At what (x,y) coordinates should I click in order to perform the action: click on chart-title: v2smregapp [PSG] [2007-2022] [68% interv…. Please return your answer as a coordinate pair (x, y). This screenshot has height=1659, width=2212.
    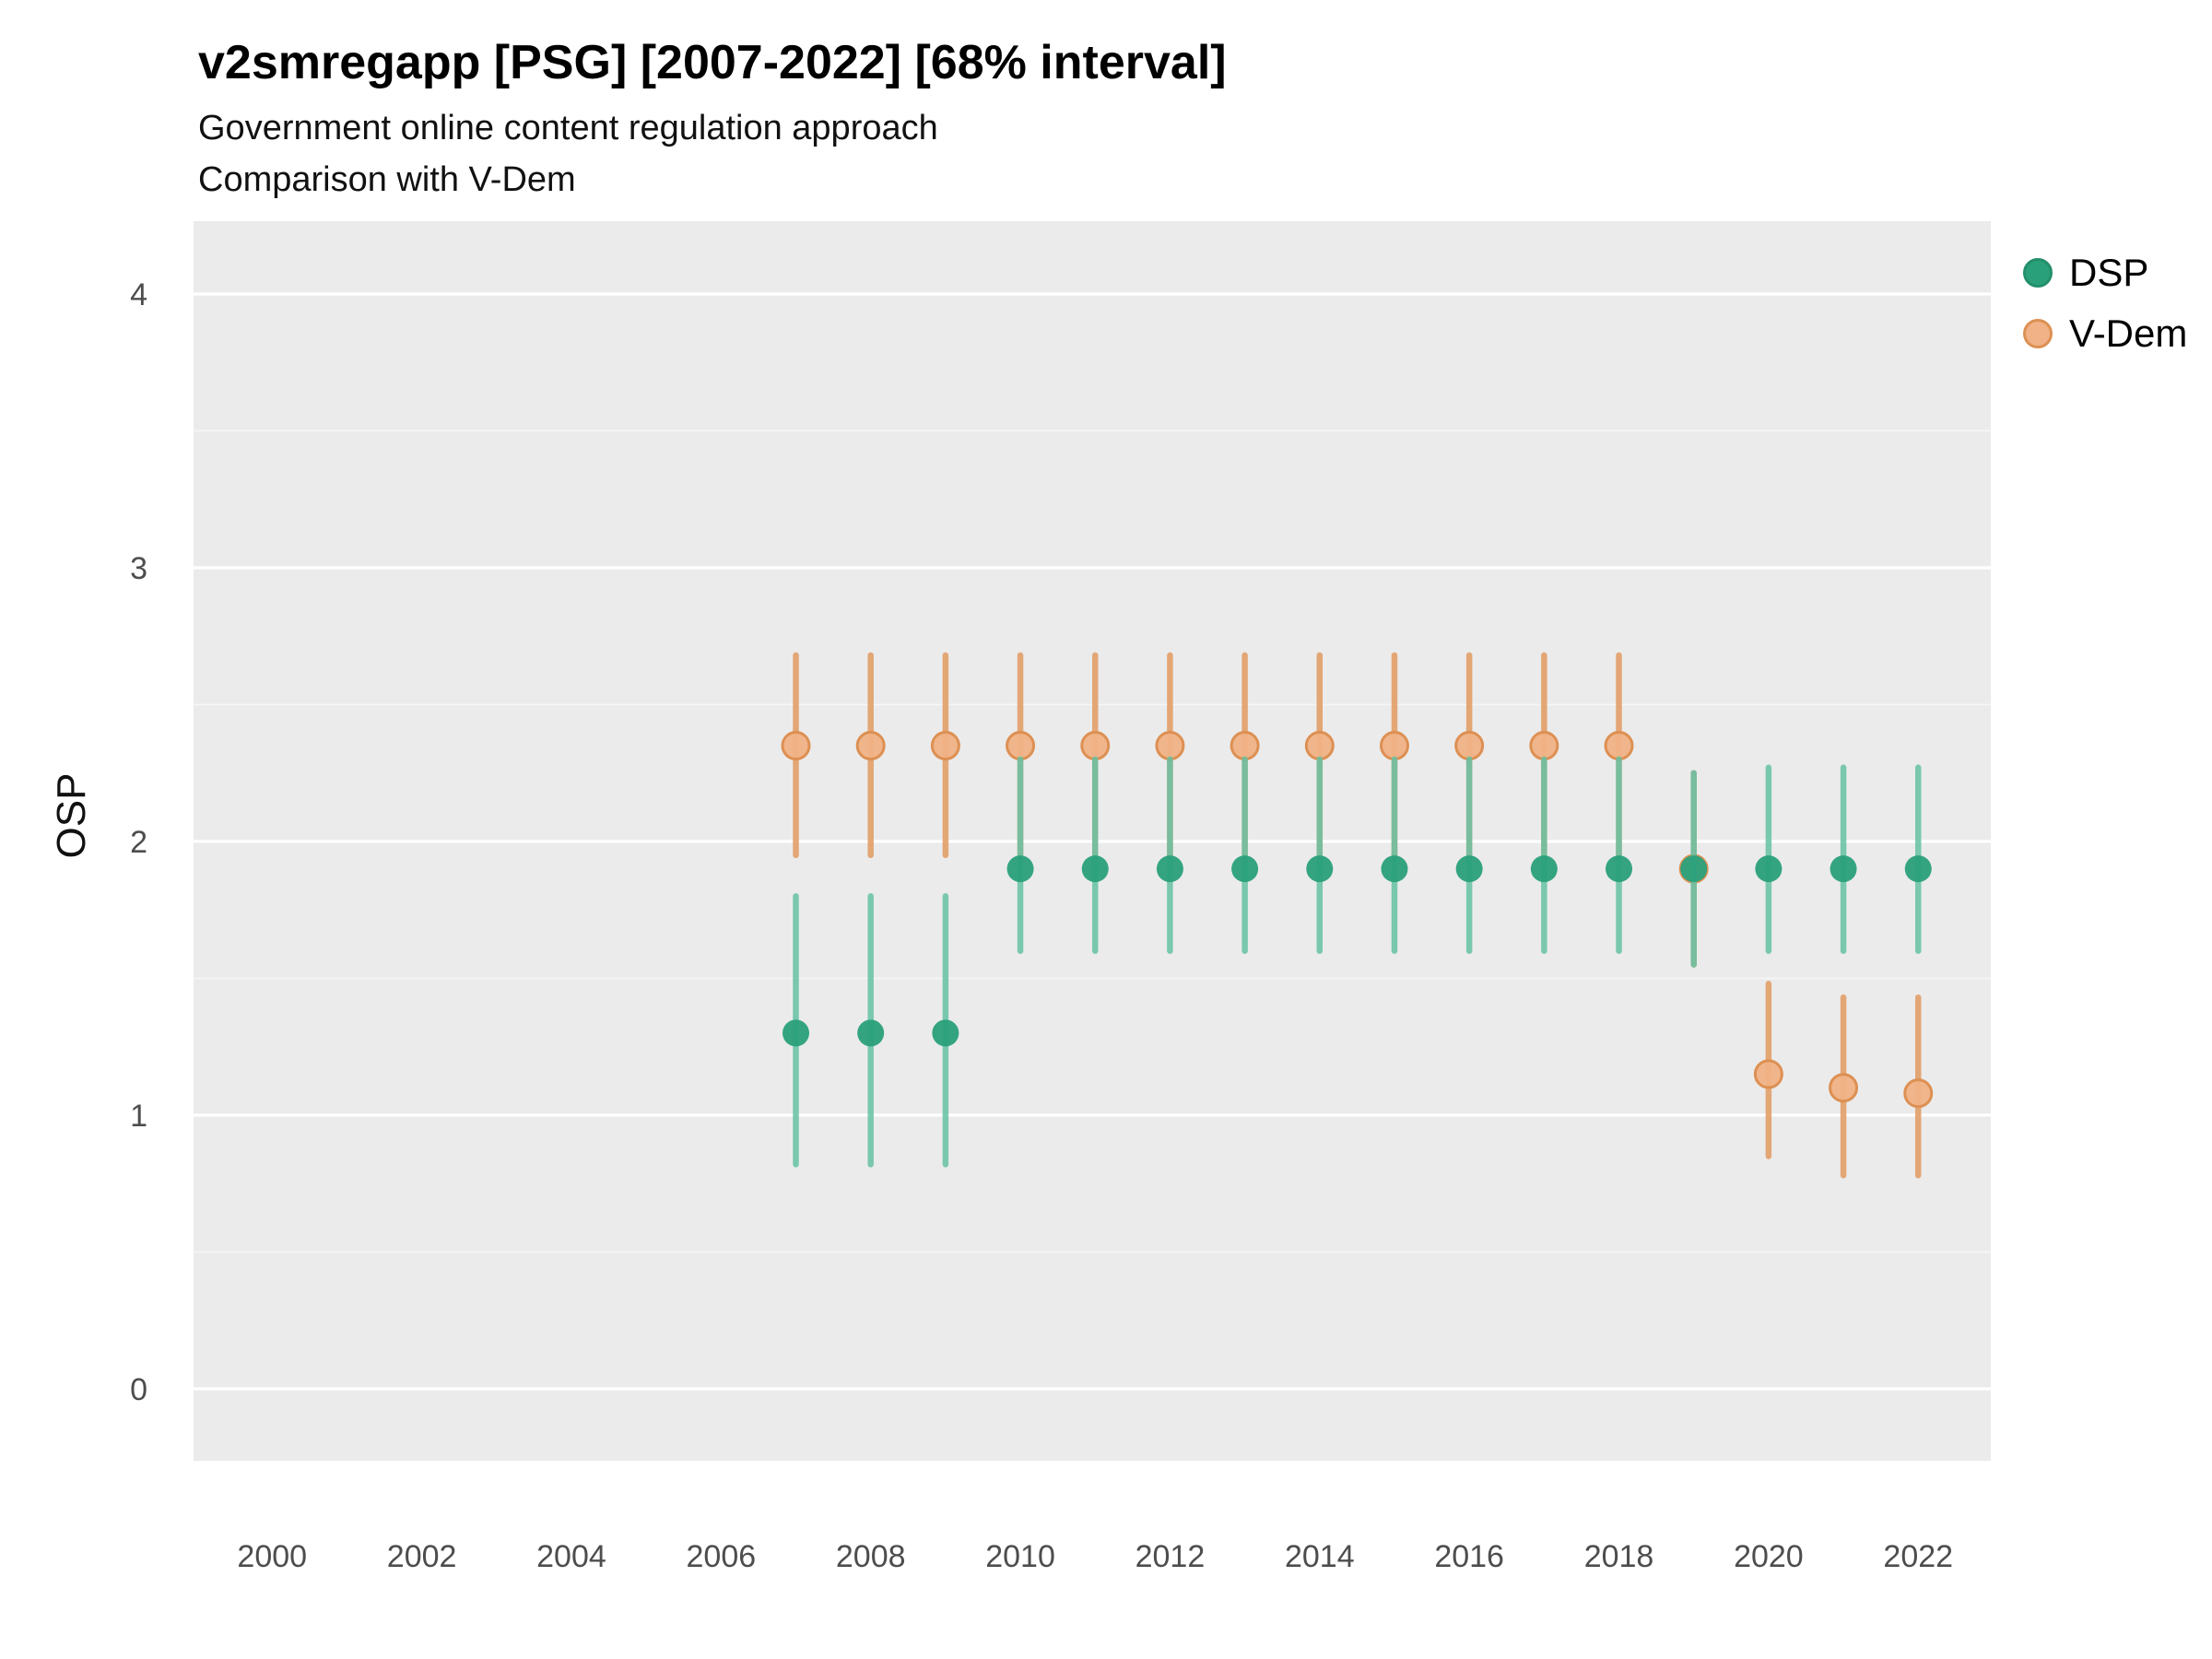
    Looking at the image, I should click on (712, 62).